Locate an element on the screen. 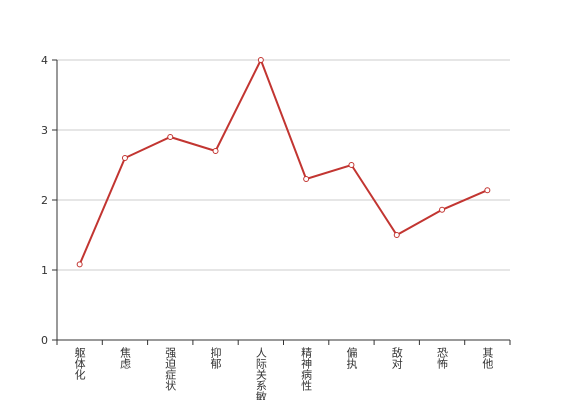 The height and width of the screenshot is (400, 567). x-tick-label: 其他 is located at coordinates (487, 358).